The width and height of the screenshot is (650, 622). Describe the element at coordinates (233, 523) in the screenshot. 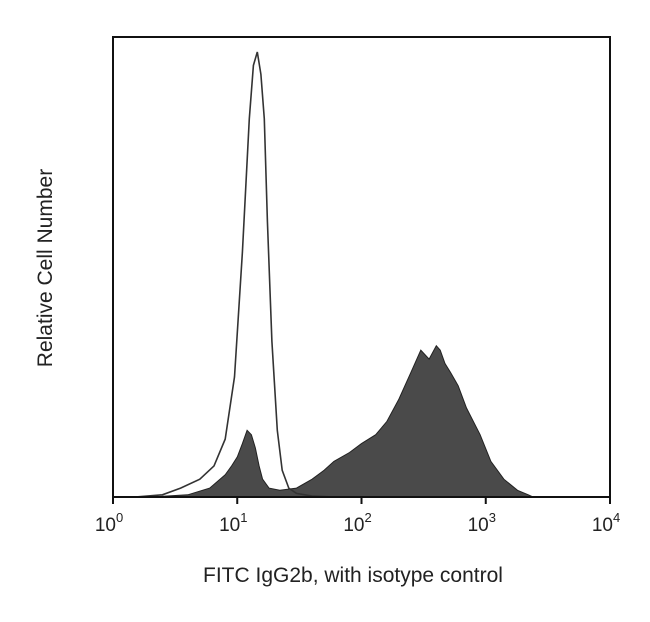

I see `x-tick-label-1: 10¹` at that location.